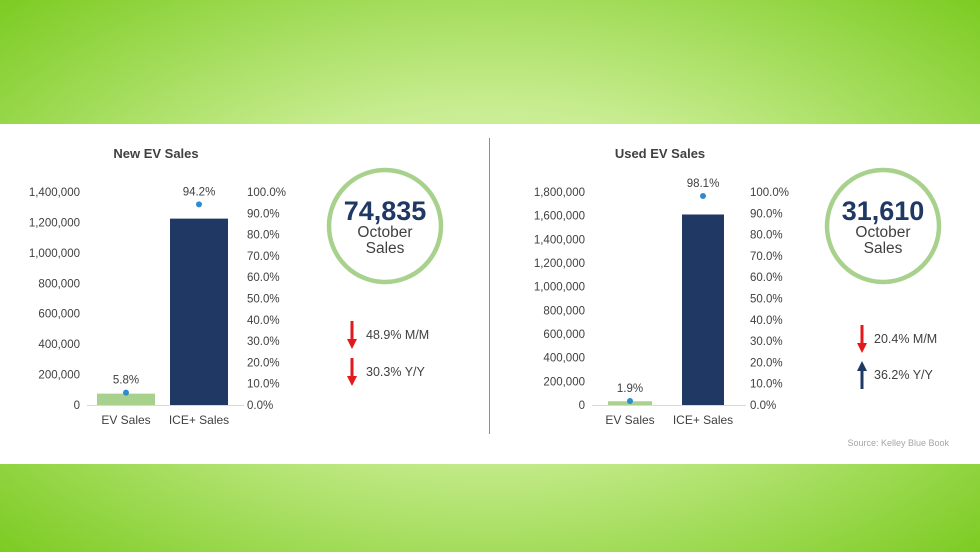  Describe the element at coordinates (59, 345) in the screenshot. I see `panel-1-ytick-label: 400,000` at that location.